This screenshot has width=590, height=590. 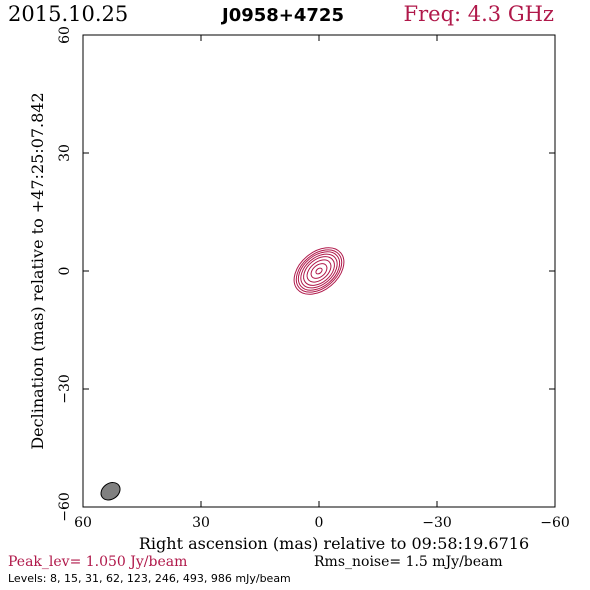 I want to click on x-tick-label: 0, so click(x=319, y=523).